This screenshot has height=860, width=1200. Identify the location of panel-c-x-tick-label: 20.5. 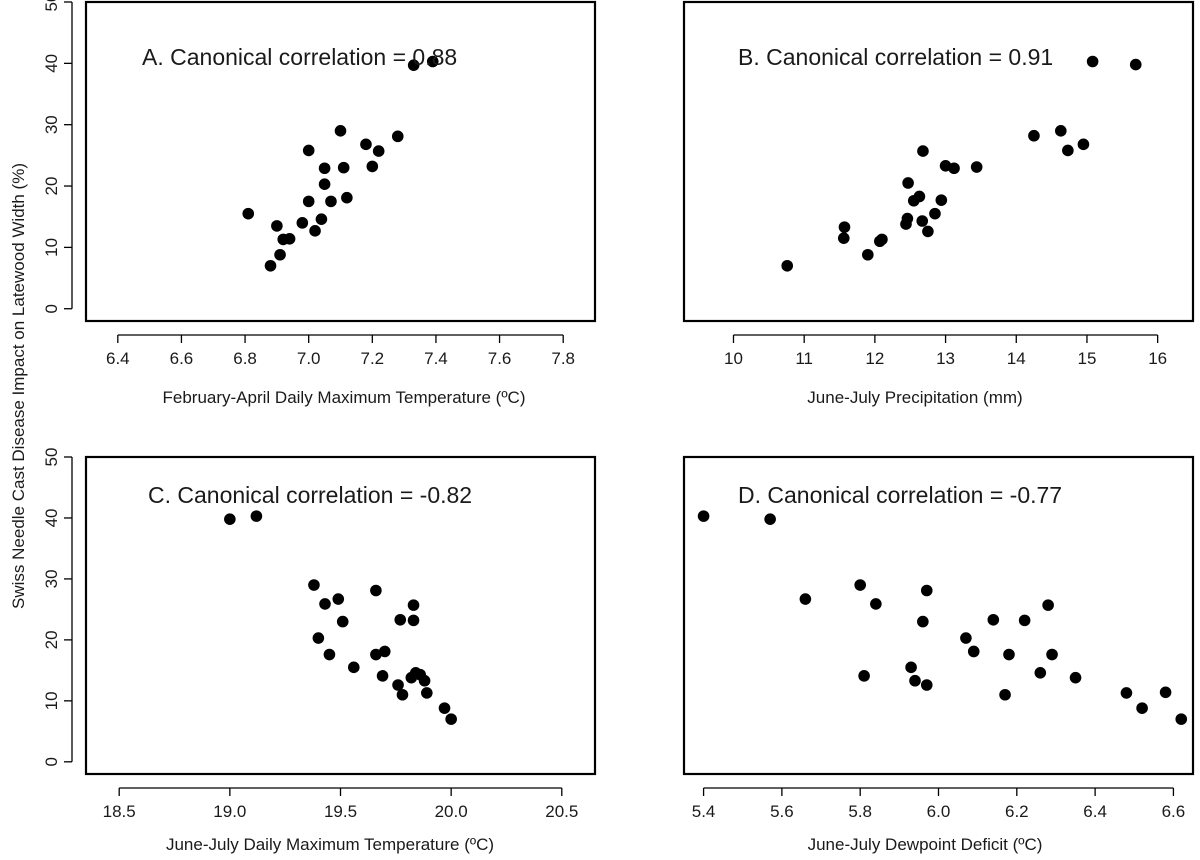
(561, 811).